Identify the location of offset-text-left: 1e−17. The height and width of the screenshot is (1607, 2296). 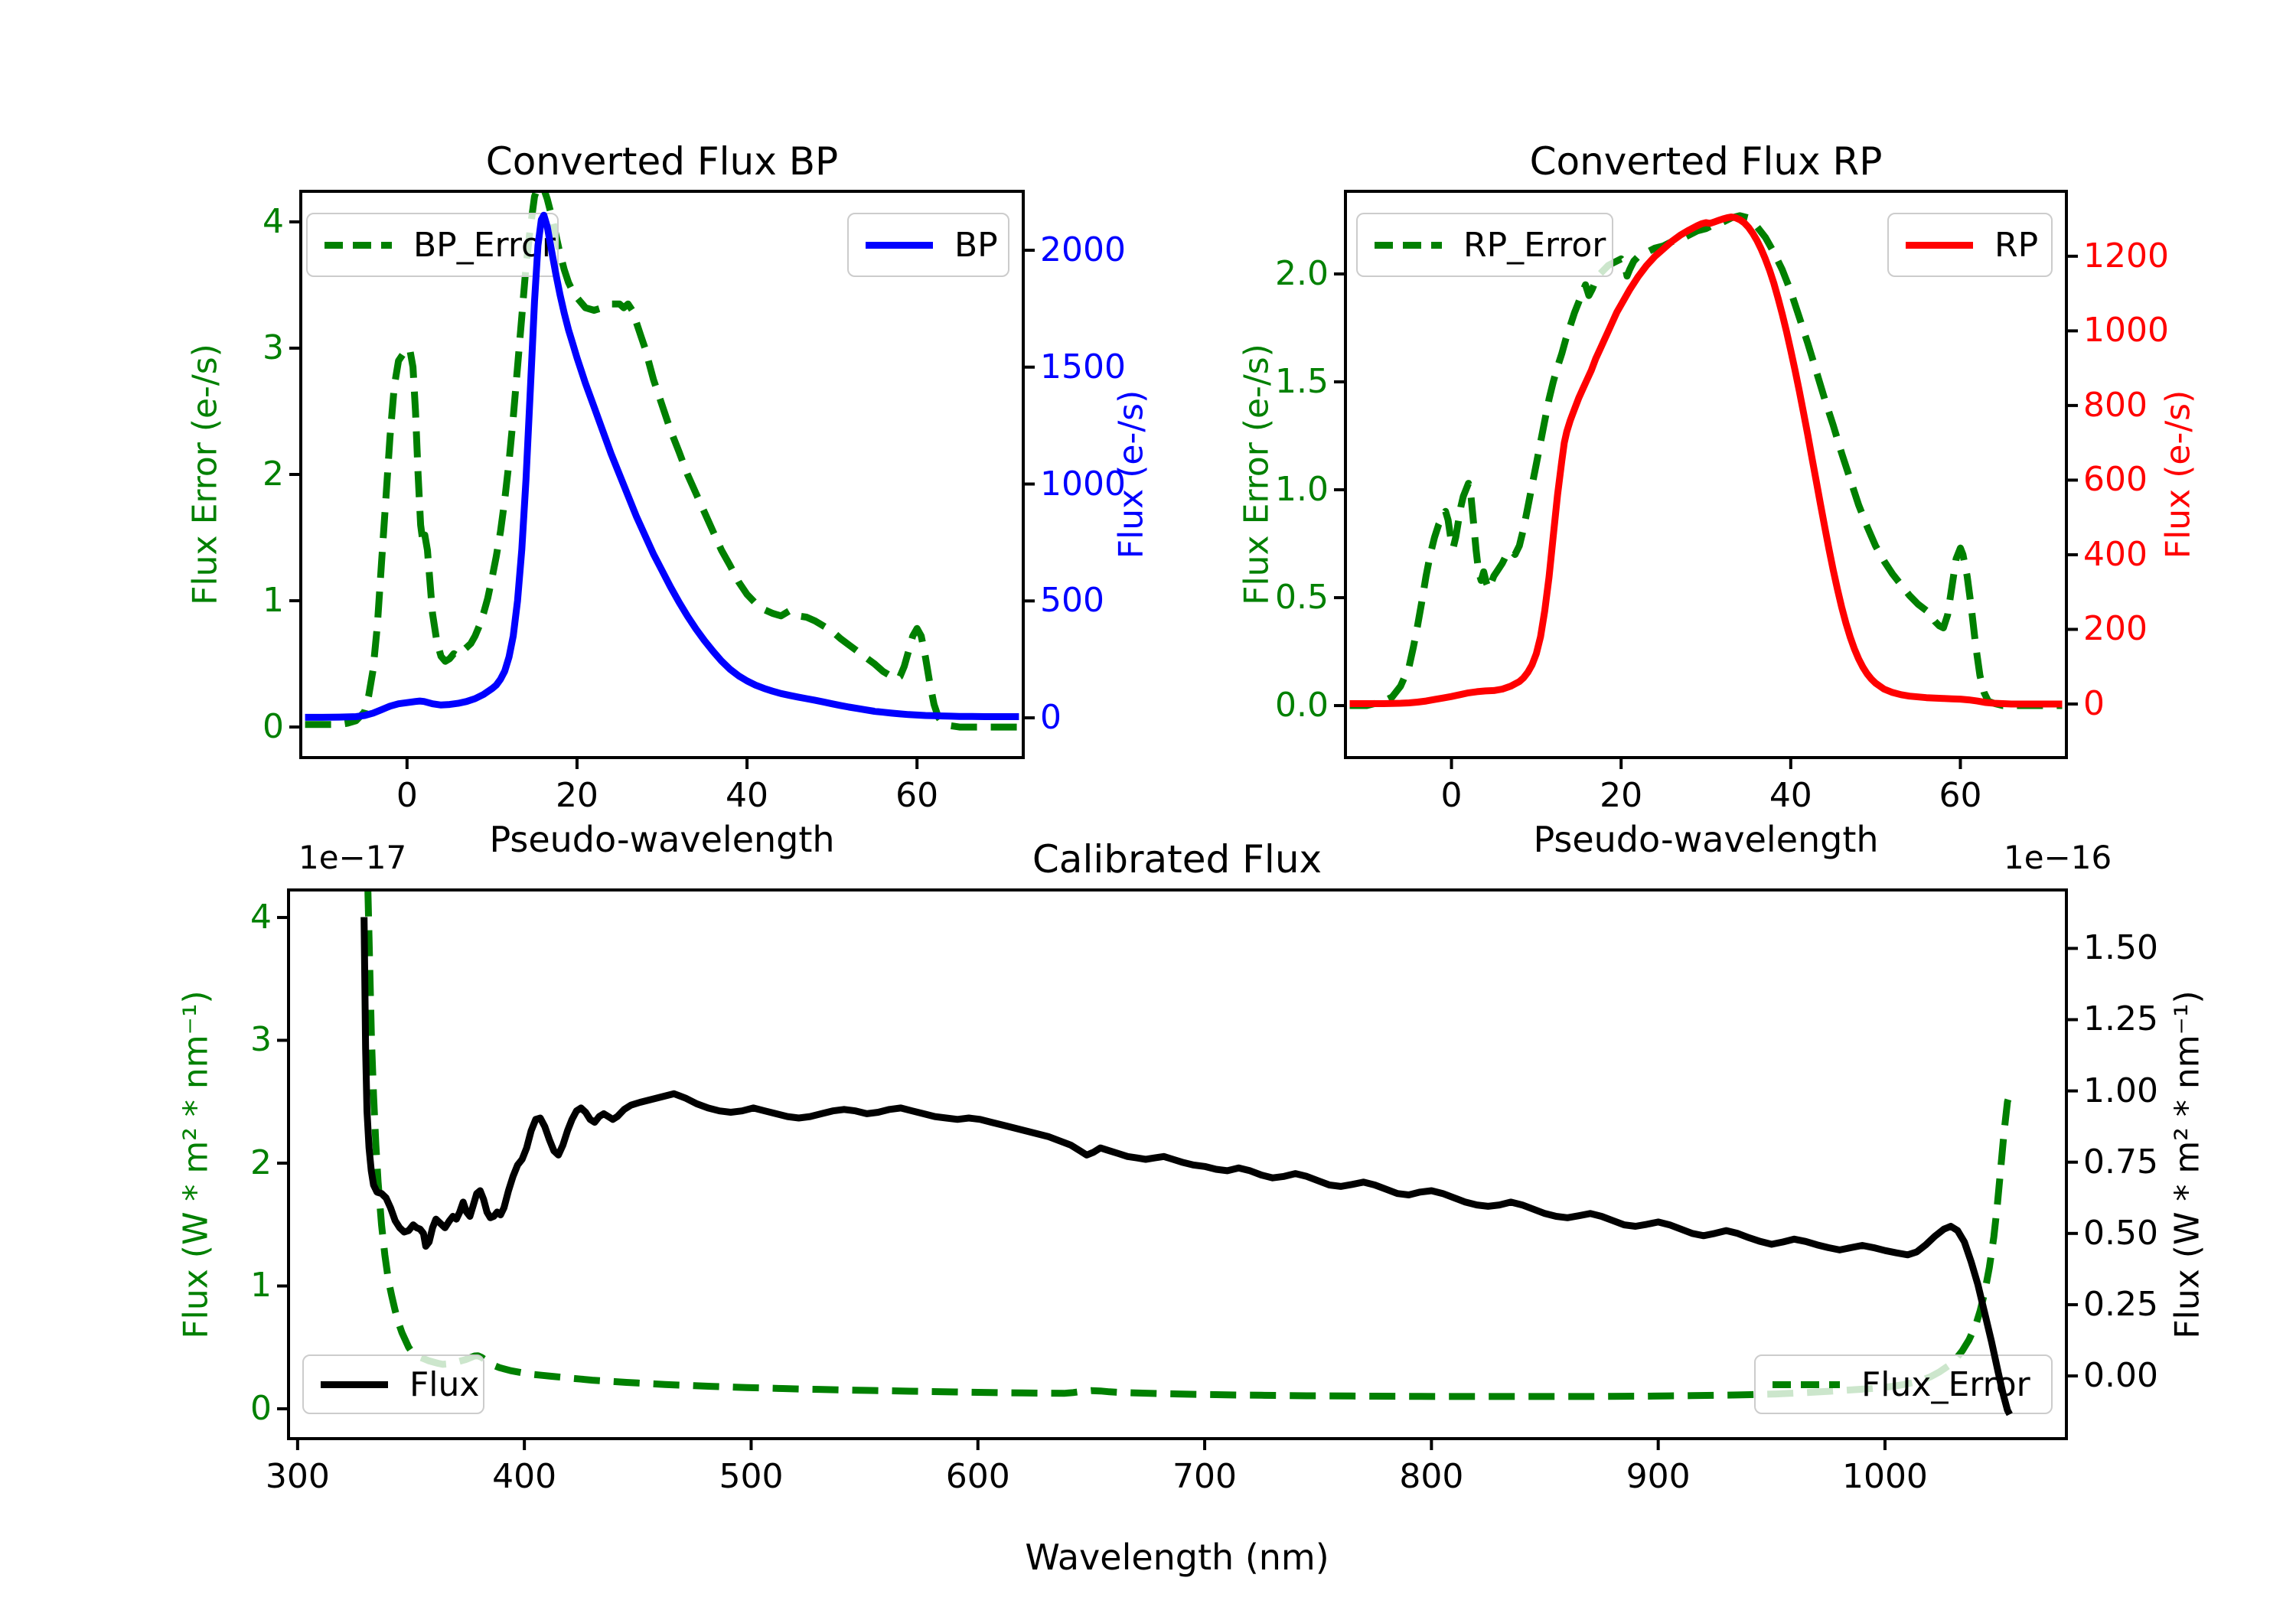
(352, 858).